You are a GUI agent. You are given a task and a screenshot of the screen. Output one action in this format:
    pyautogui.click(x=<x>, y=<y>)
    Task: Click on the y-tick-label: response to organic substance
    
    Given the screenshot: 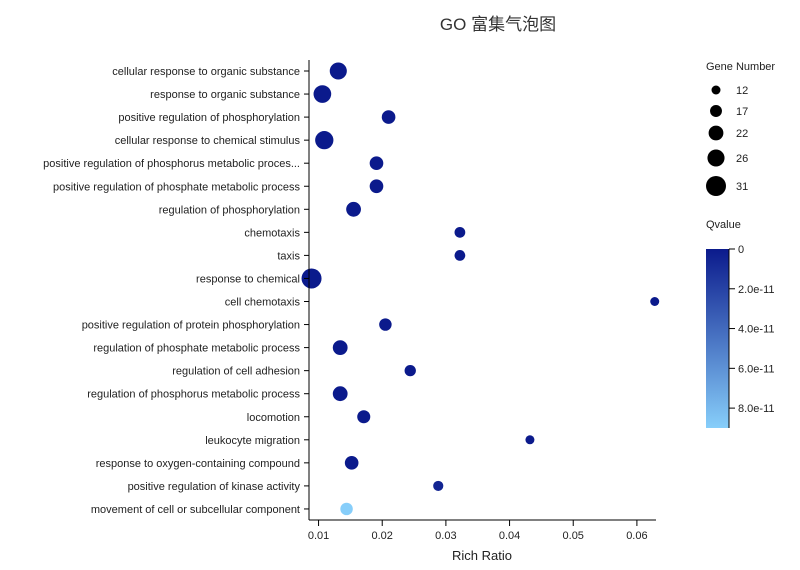 What is the action you would take?
    pyautogui.click(x=225, y=95)
    